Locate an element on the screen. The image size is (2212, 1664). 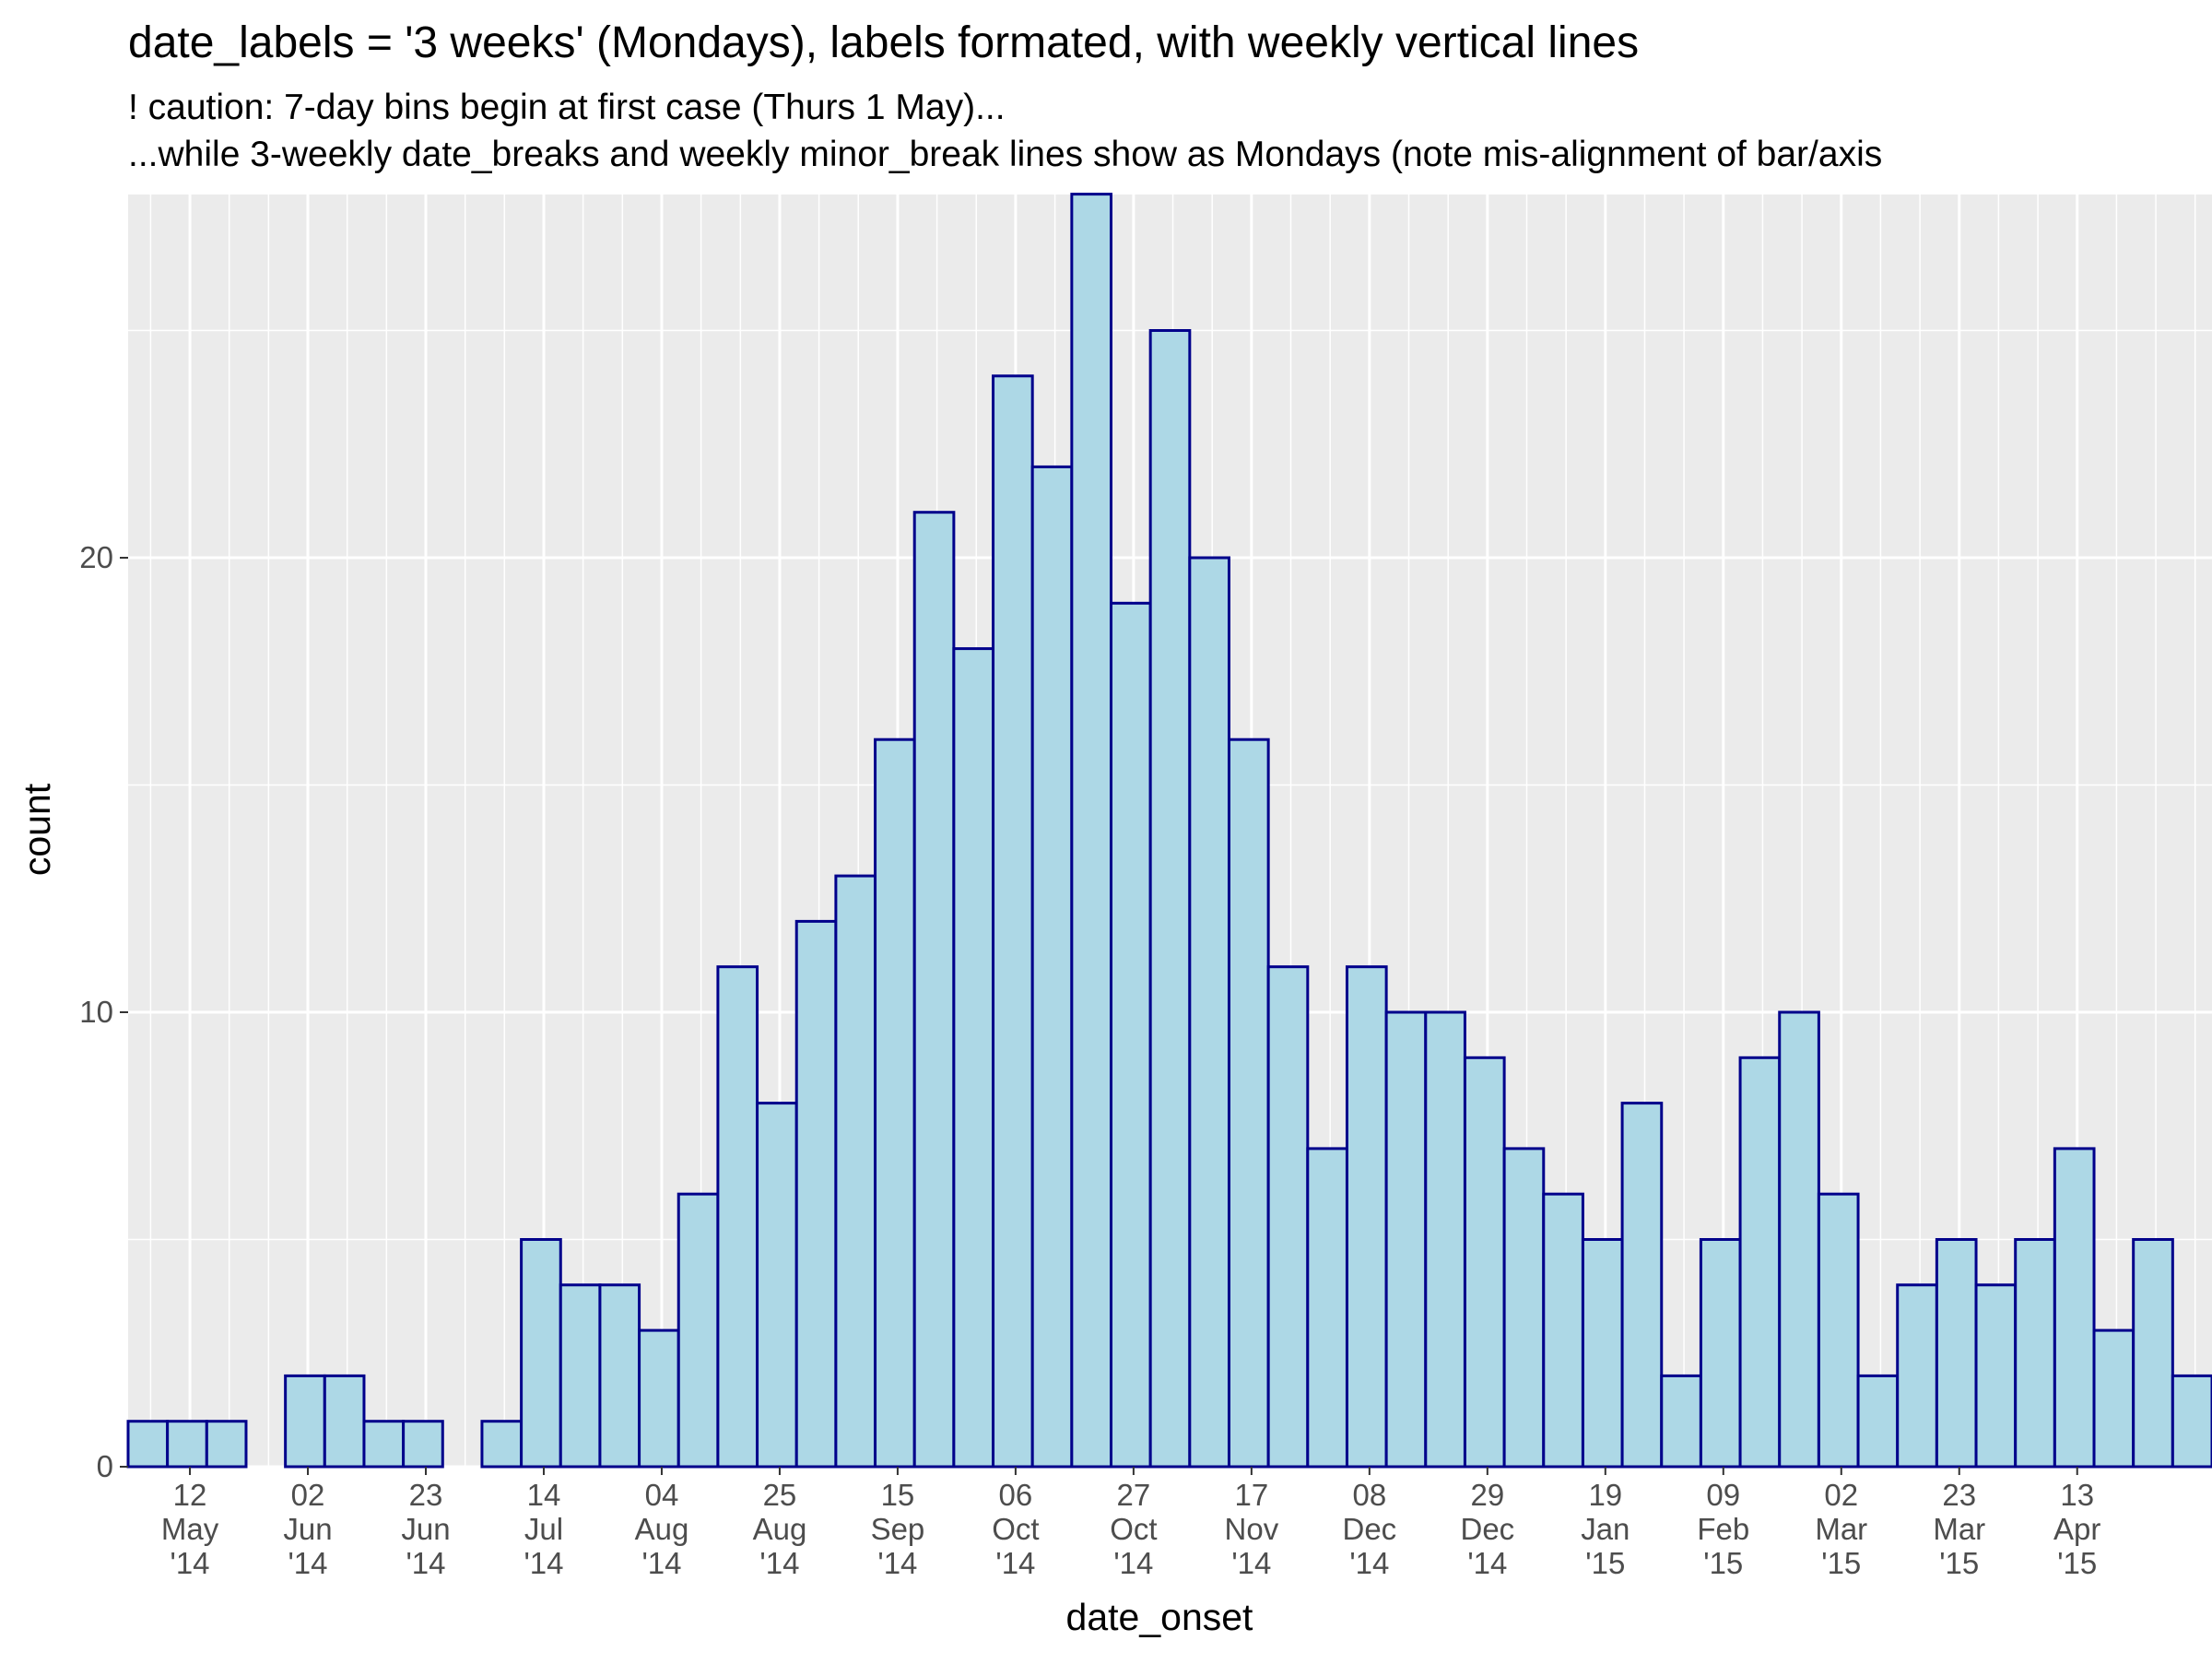
x-tick-label: 14 Jul '14 is located at coordinates (543, 1529).